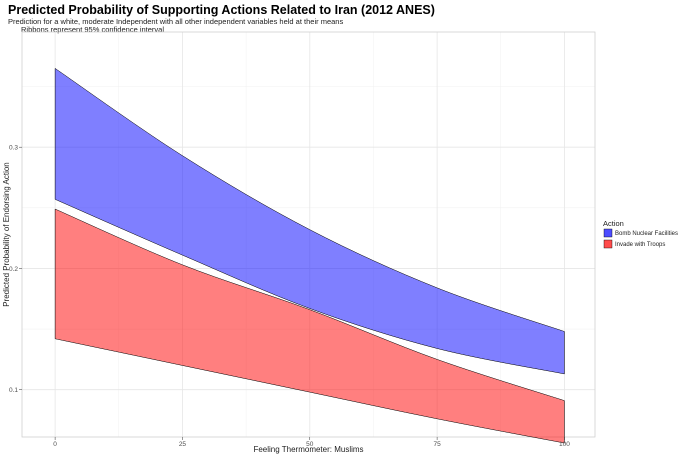  Describe the element at coordinates (608, 233) in the screenshot. I see `legend-key-bomb-nuclear-facilities` at that location.